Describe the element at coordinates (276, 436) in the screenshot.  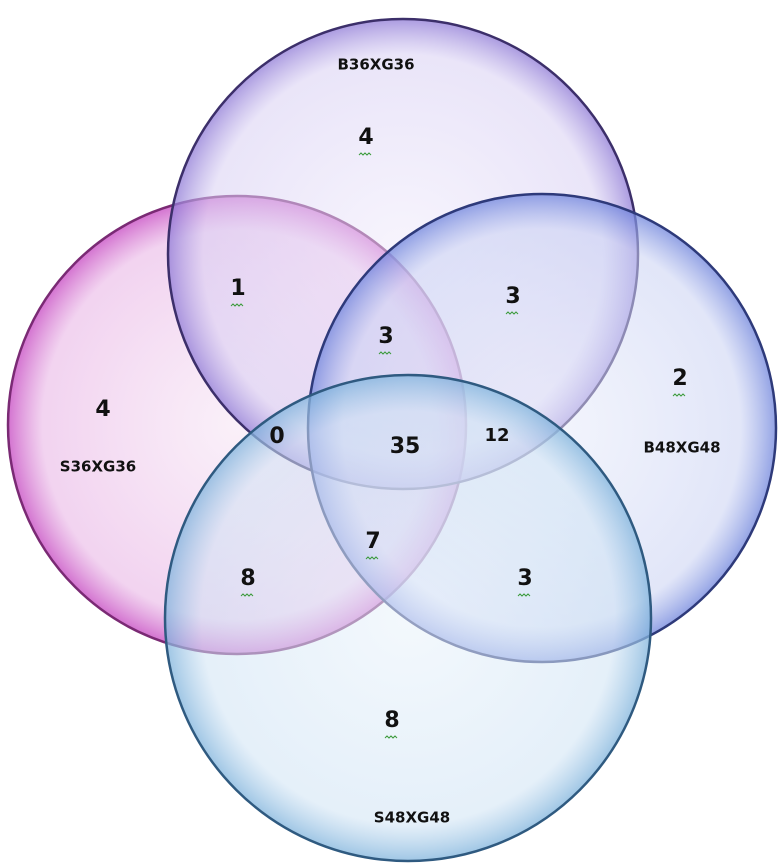
I see `region-count: 0` at that location.